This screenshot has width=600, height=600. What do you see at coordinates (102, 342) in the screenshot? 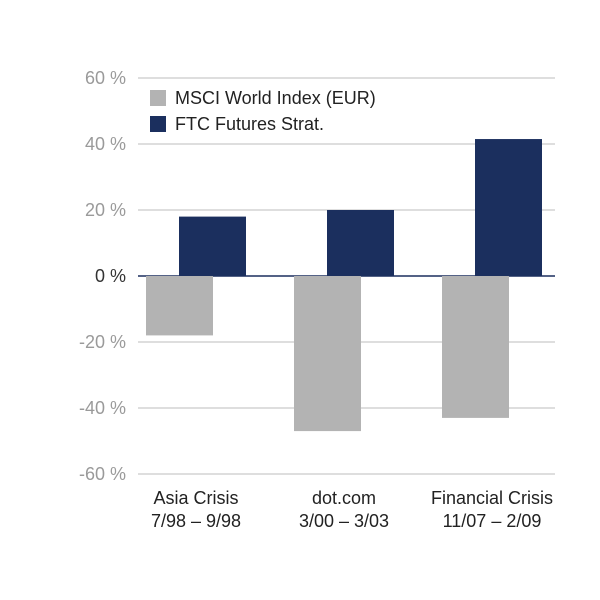
I see `y-tick-label: -20 %` at bounding box center [102, 342].